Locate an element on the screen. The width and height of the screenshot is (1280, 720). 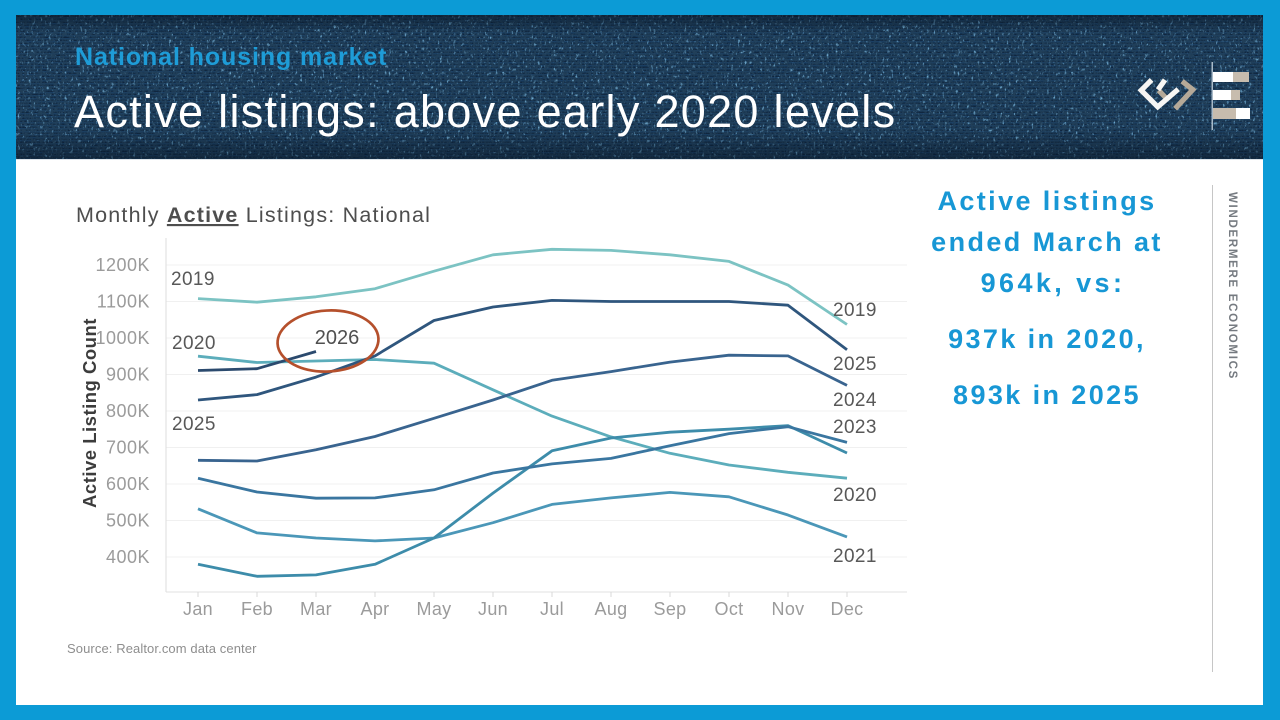
svg-text: 800K is located at coordinates (128, 411).